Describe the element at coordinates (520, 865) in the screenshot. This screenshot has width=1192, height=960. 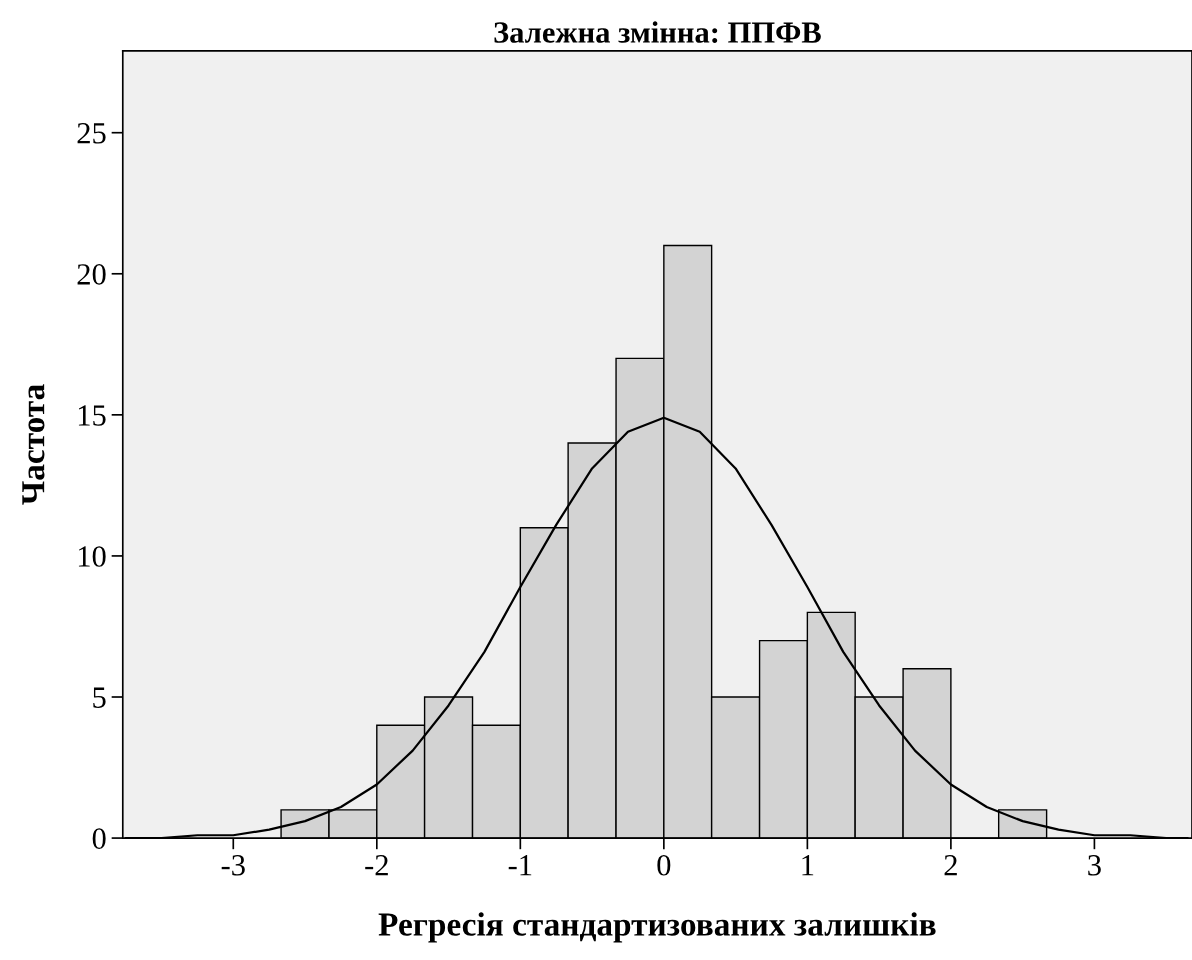
I see `x-tick-label: -1` at that location.